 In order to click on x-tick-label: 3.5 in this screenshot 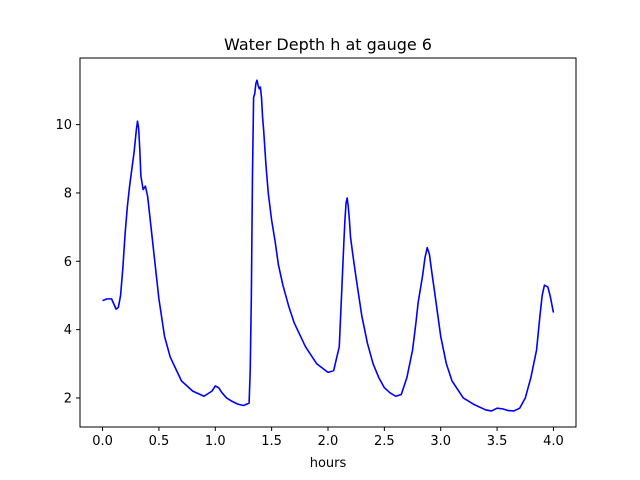, I will do `click(497, 441)`.